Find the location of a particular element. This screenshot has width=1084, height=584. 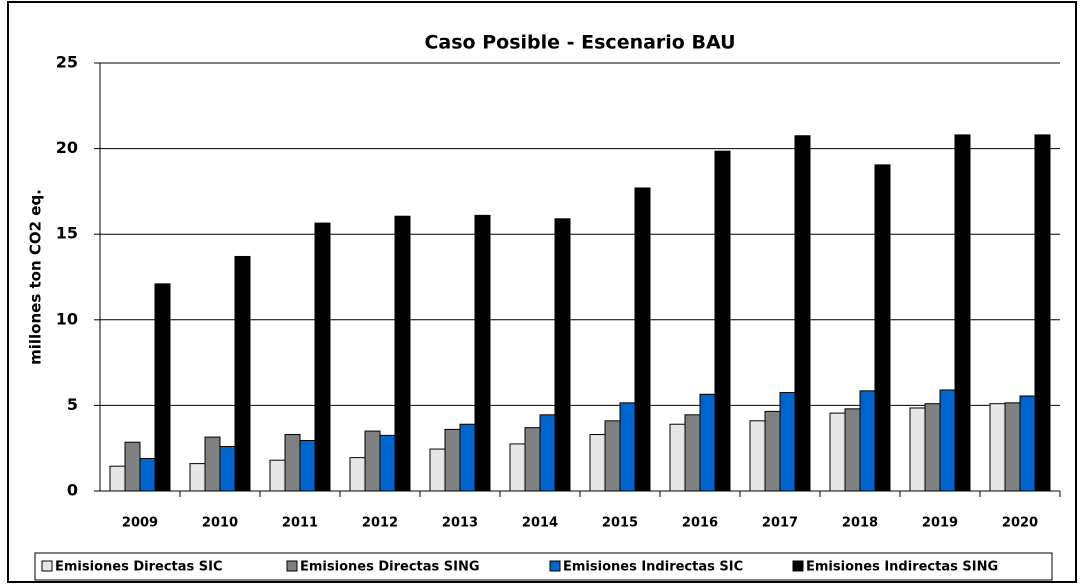

legend-box is located at coordinates (543, 566).